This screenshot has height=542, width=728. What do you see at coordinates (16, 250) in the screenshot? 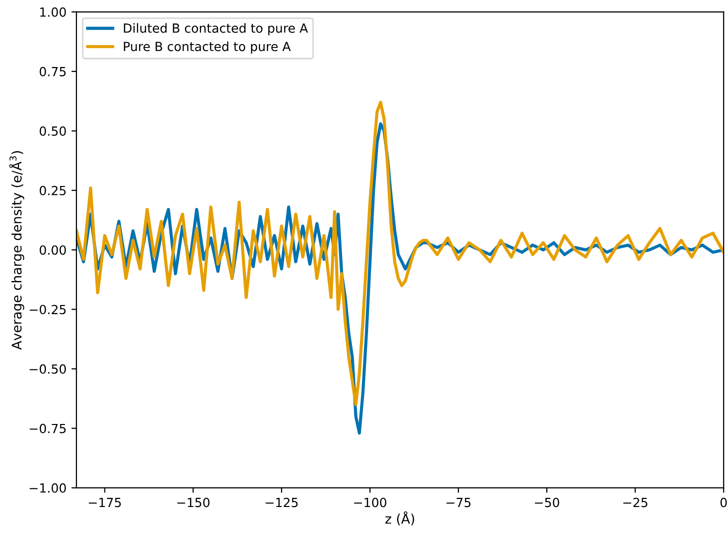
I see `y-axis-title: Average charge density (e/Å$^{3}$)` at bounding box center [16, 250].